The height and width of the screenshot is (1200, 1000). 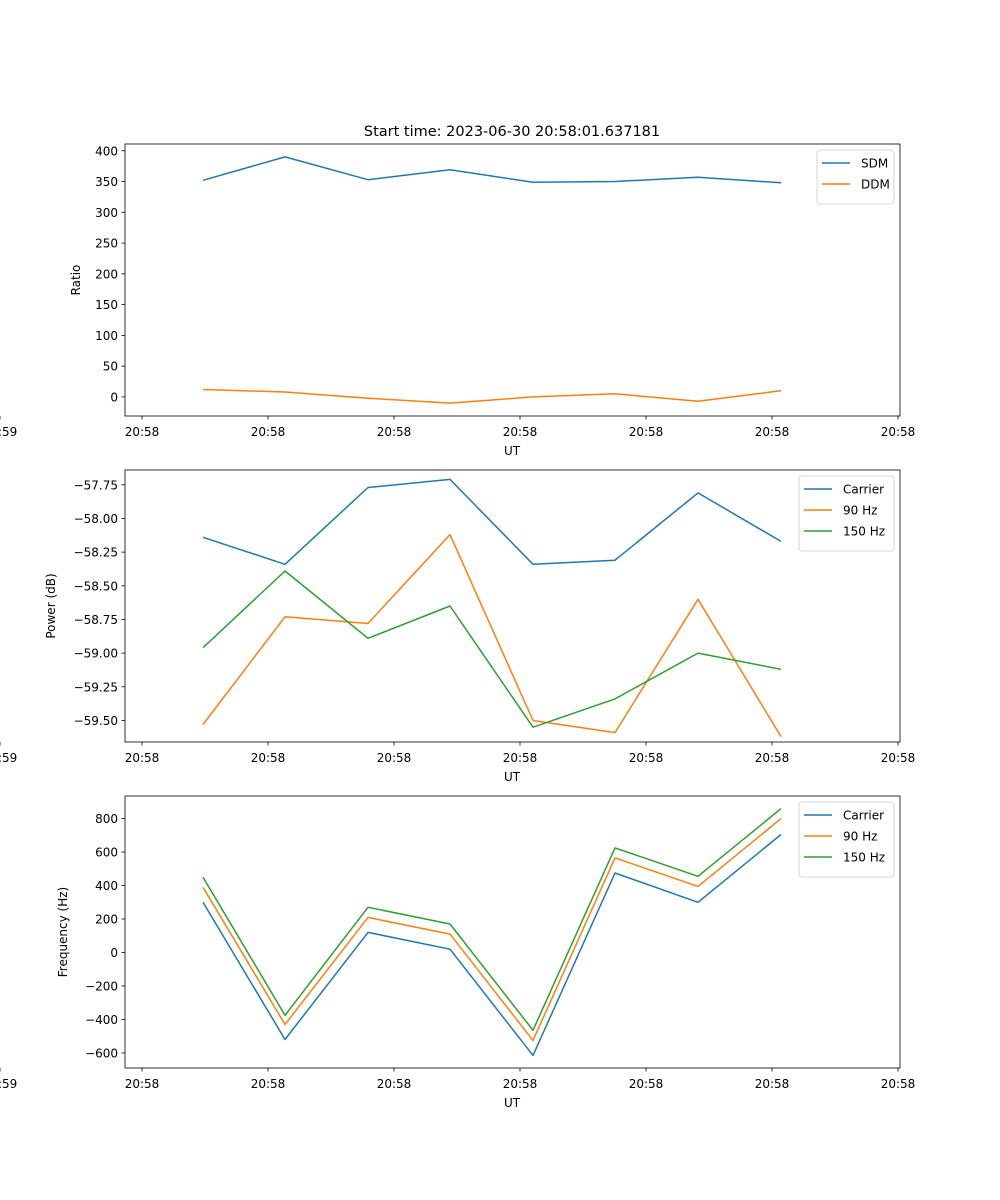 I want to click on y-tick-label: −57.75, so click(x=96, y=485).